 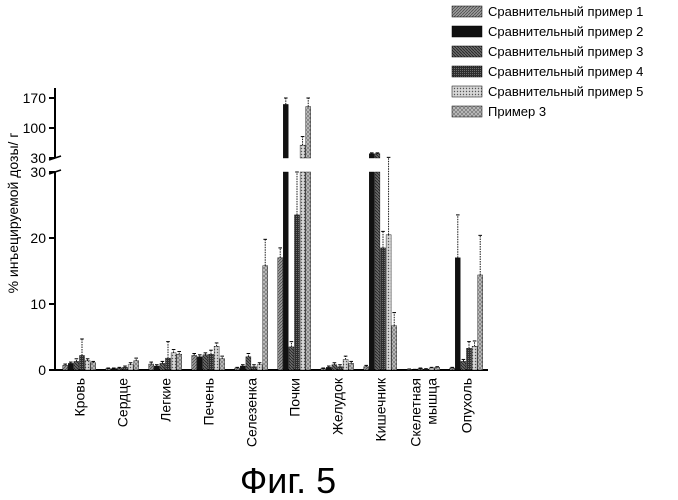 I want to click on y-tick-label: 100, so click(x=35, y=128).